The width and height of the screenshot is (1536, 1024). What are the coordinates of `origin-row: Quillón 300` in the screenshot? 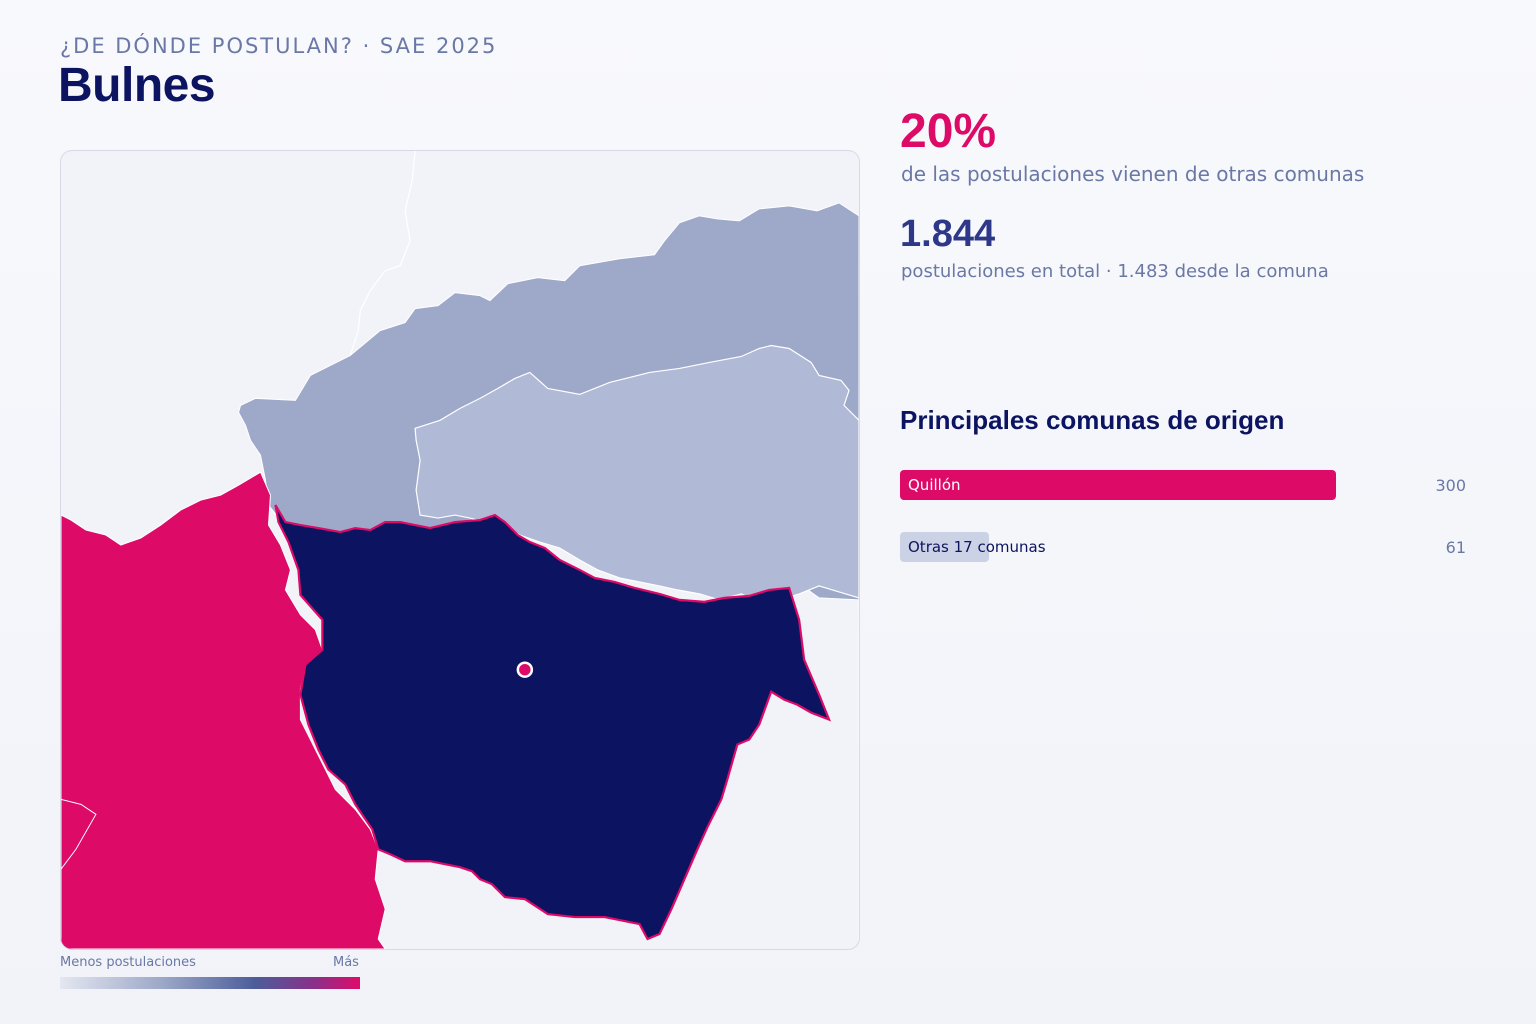 It's located at (1183, 485).